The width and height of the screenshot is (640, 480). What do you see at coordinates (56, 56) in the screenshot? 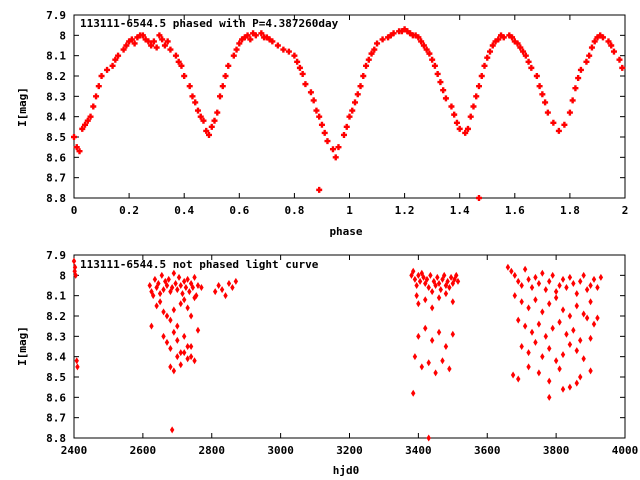
I see `phased-y-tick-label: 8.1` at bounding box center [56, 56].